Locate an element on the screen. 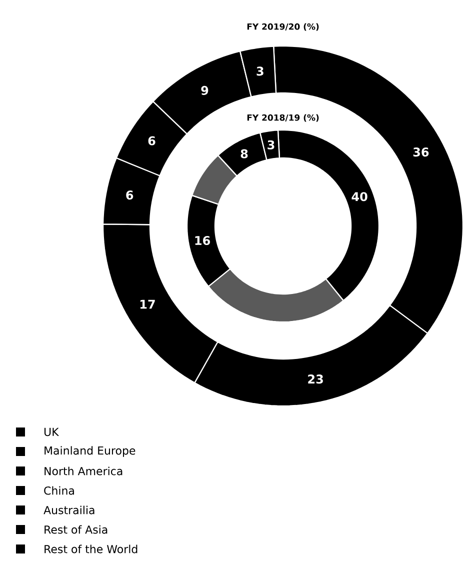 The width and height of the screenshot is (464, 579). legend-label: China is located at coordinates (59, 490).